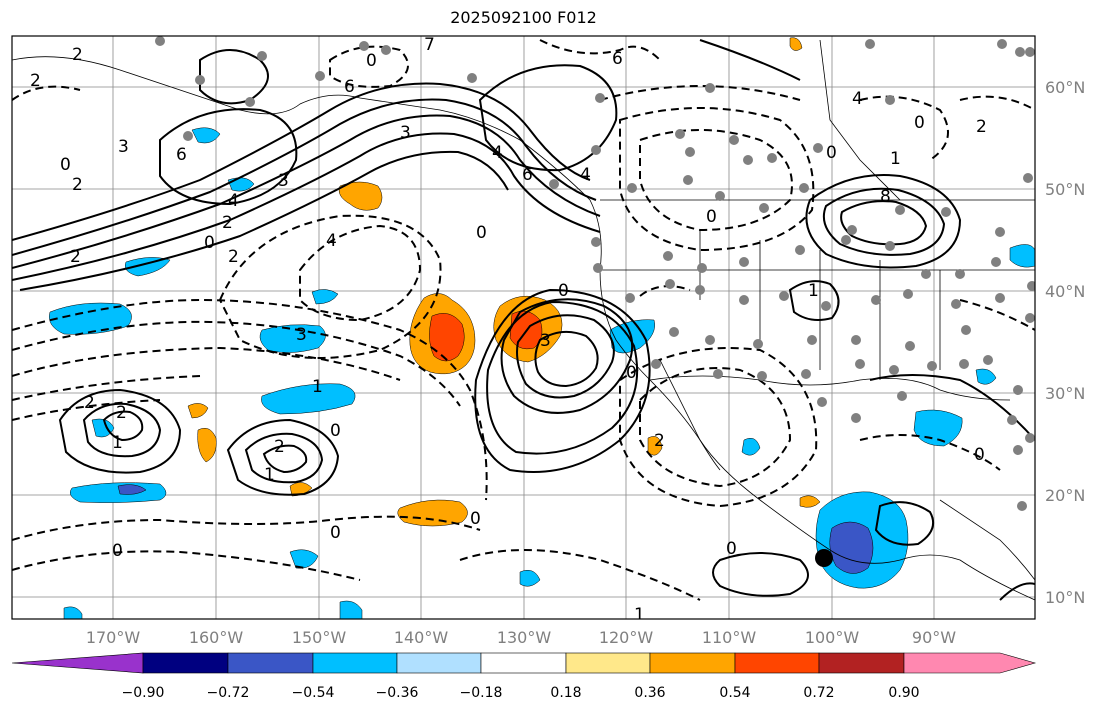 The width and height of the screenshot is (1105, 712). Describe the element at coordinates (481, 693) in the screenshot. I see `colorbar-tick-label: −0.18` at that location.